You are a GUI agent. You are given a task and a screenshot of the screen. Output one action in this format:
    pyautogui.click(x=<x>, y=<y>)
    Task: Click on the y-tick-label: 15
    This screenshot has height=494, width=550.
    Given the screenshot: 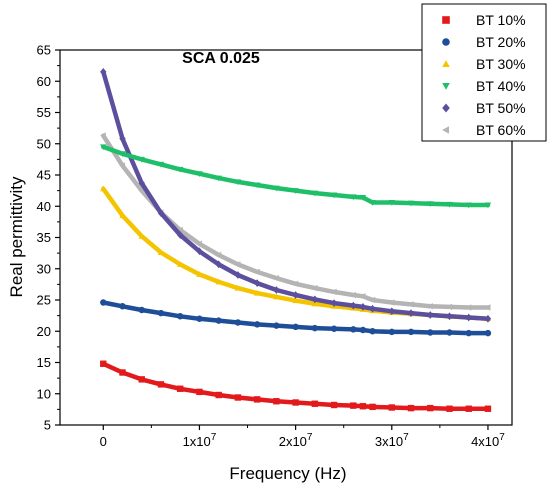 What is the action you would take?
    pyautogui.click(x=44, y=362)
    